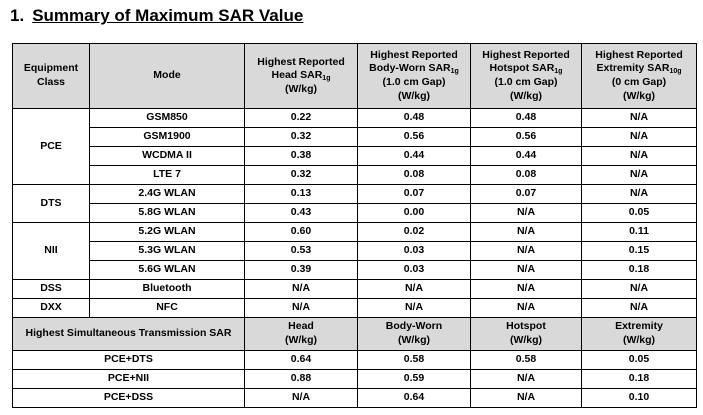 This screenshot has width=703, height=415. I want to click on table-row: GSM1900 0.32 0.56 0.56 N/A, so click(355, 137).